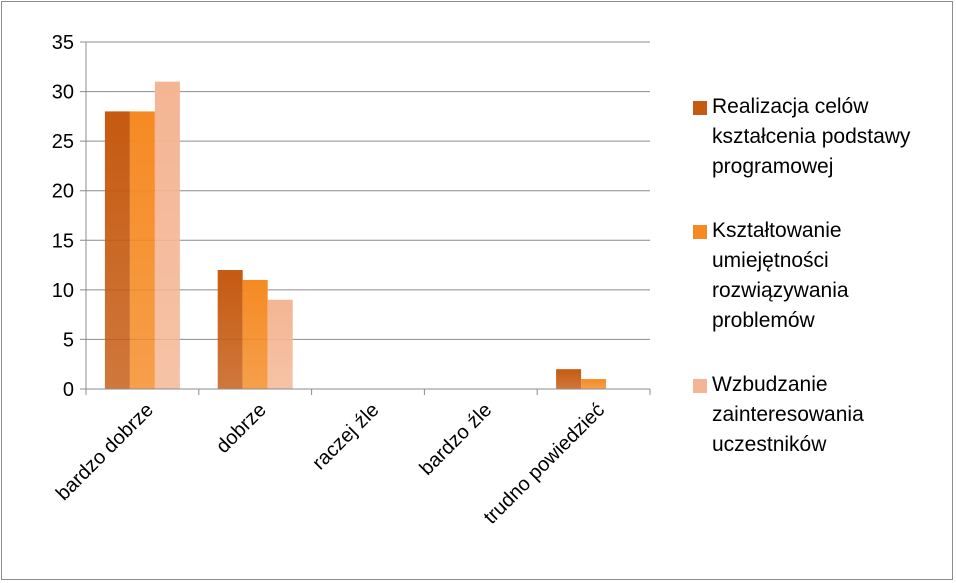 The width and height of the screenshot is (956, 583). What do you see at coordinates (63, 291) in the screenshot?
I see `y-tick-label: 10` at bounding box center [63, 291].